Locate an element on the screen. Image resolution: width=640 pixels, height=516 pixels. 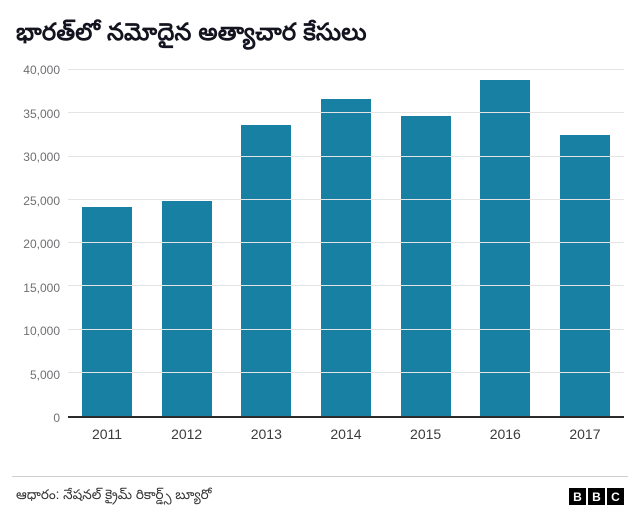
x-tick-label: 2011 is located at coordinates (107, 434).